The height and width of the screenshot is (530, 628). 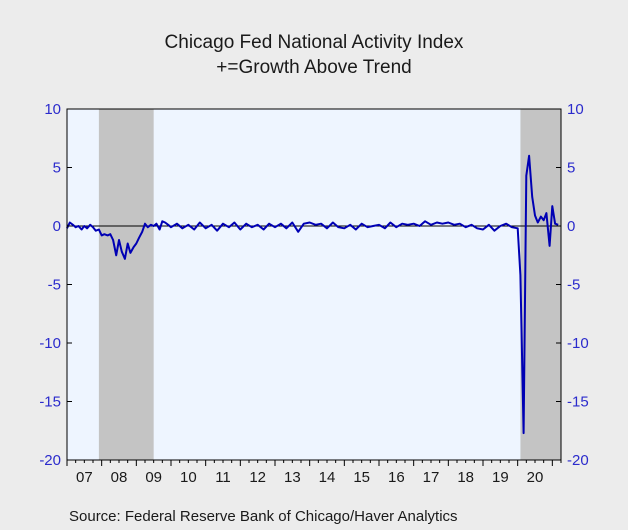 I want to click on y-tick-label-left: 10, so click(x=52, y=109).